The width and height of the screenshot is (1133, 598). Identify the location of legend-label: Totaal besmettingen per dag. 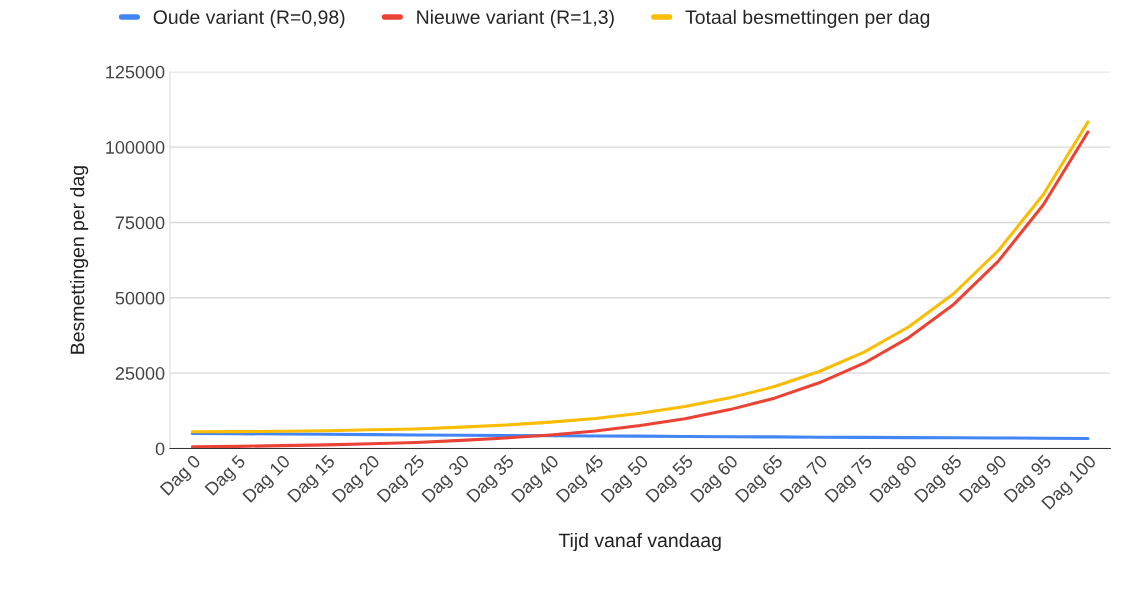
(807, 18).